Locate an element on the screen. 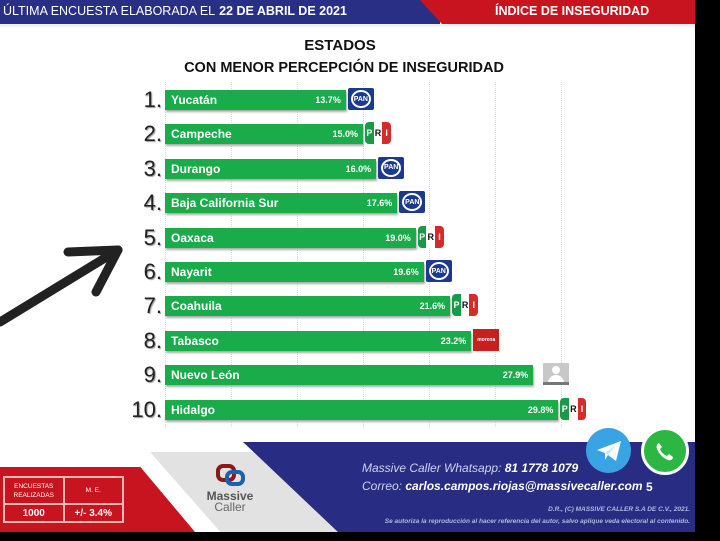 The height and width of the screenshot is (541, 720). rank-number: 5. is located at coordinates (152, 237).